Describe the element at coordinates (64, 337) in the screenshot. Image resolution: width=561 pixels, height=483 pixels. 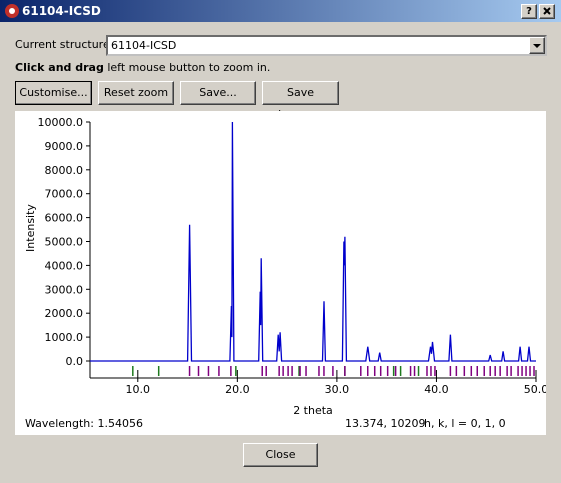
I see `y-tick-label: 1000.0` at that location.